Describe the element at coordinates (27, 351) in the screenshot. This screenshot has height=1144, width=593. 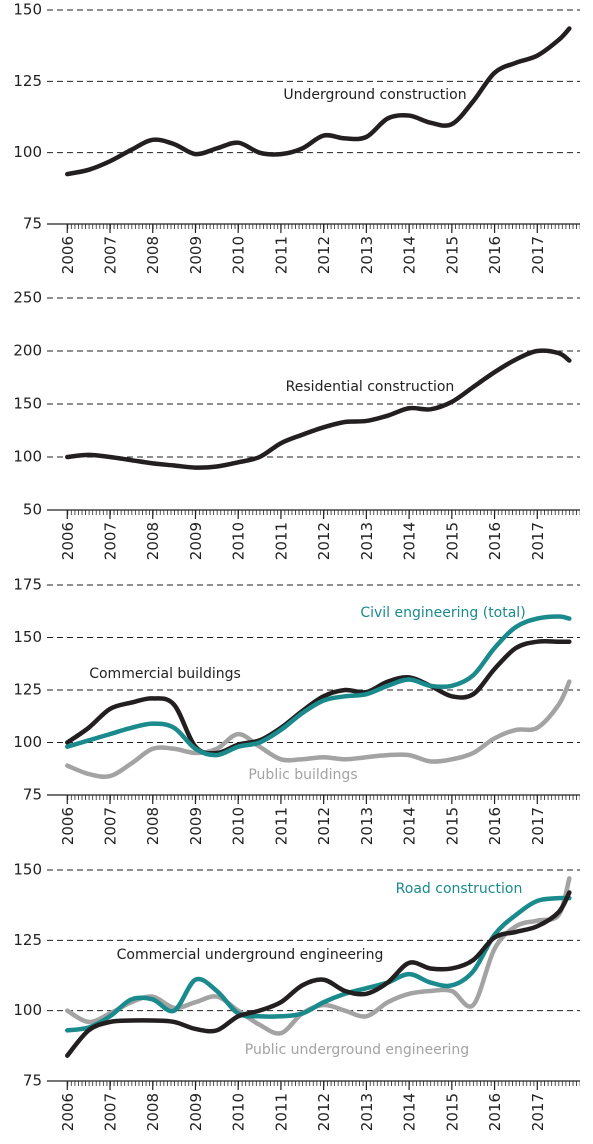
I see `y-tick-label: 200` at that location.